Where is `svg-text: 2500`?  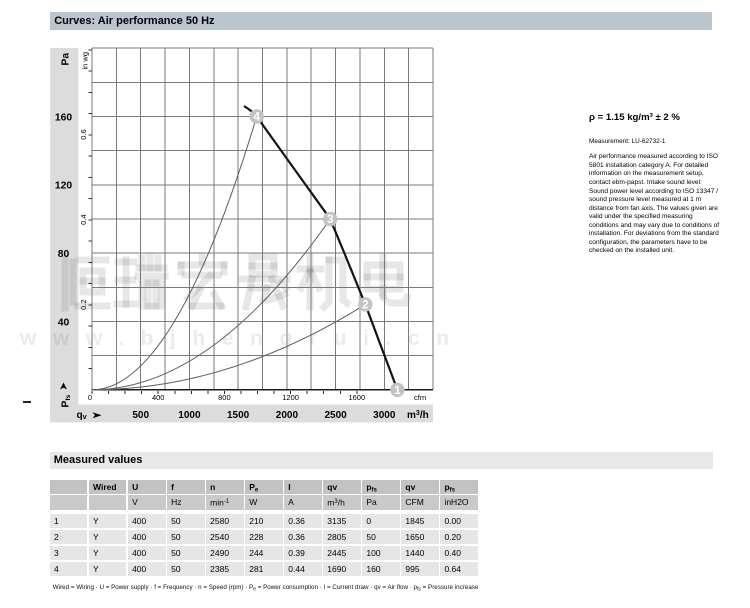 svg-text: 2500 is located at coordinates (335, 415).